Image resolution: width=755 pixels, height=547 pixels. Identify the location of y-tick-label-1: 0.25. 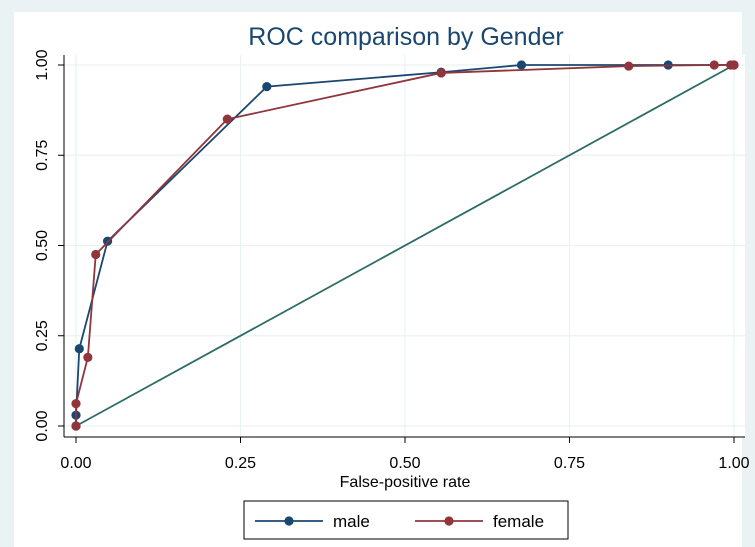
(42, 335).